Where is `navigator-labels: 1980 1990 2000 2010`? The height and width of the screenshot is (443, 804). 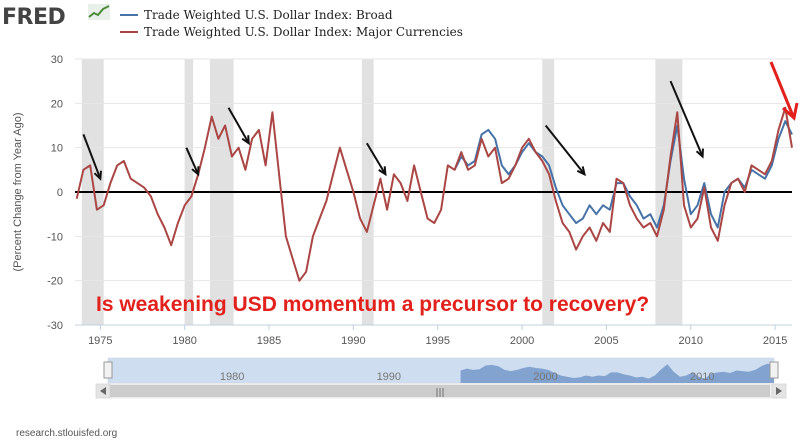 navigator-labels: 1980 1990 2000 2010 is located at coordinates (467, 377).